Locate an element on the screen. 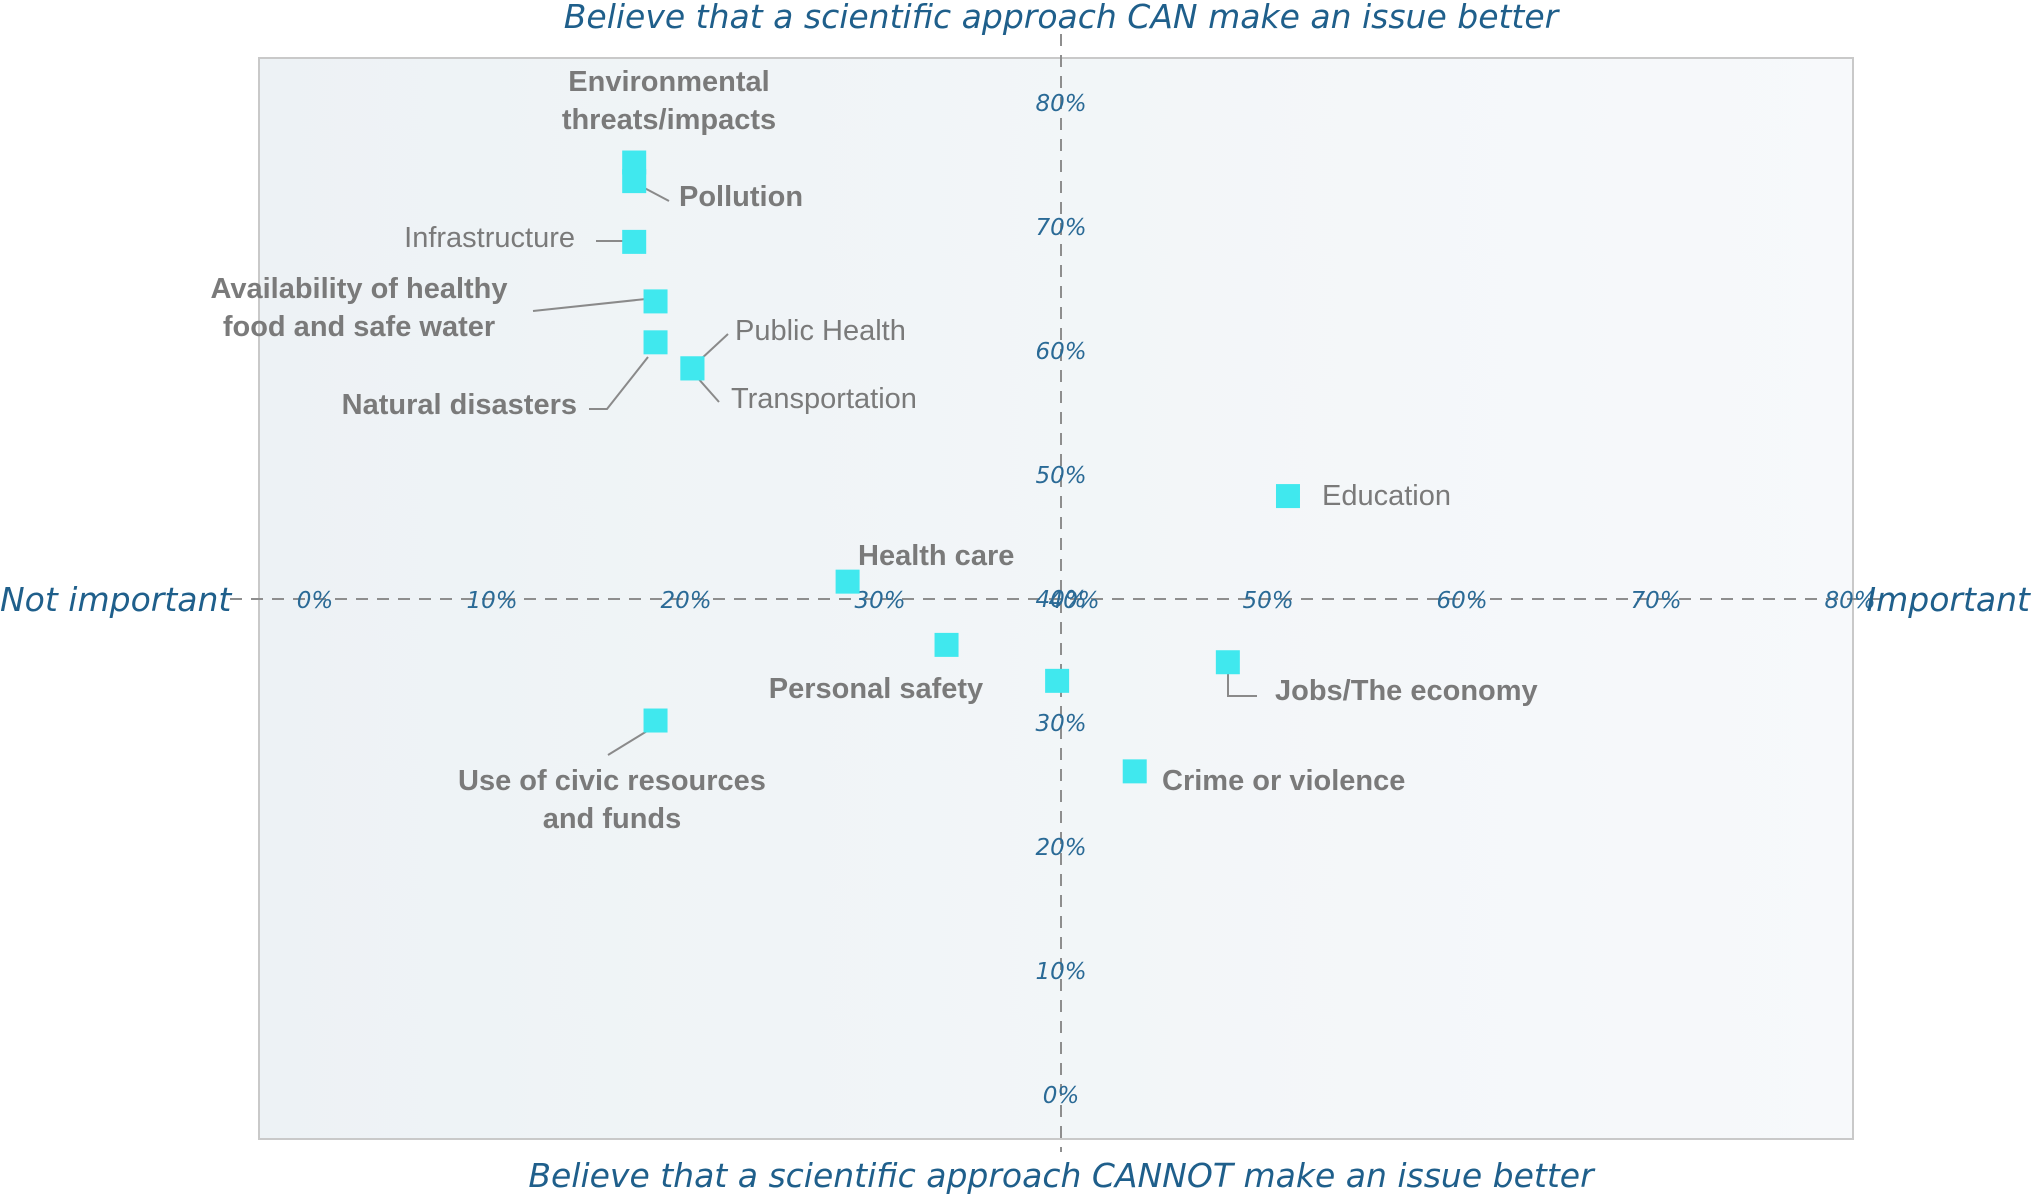 The width and height of the screenshot is (2032, 1198). data-point-label: Natural disasters is located at coordinates (459, 405).